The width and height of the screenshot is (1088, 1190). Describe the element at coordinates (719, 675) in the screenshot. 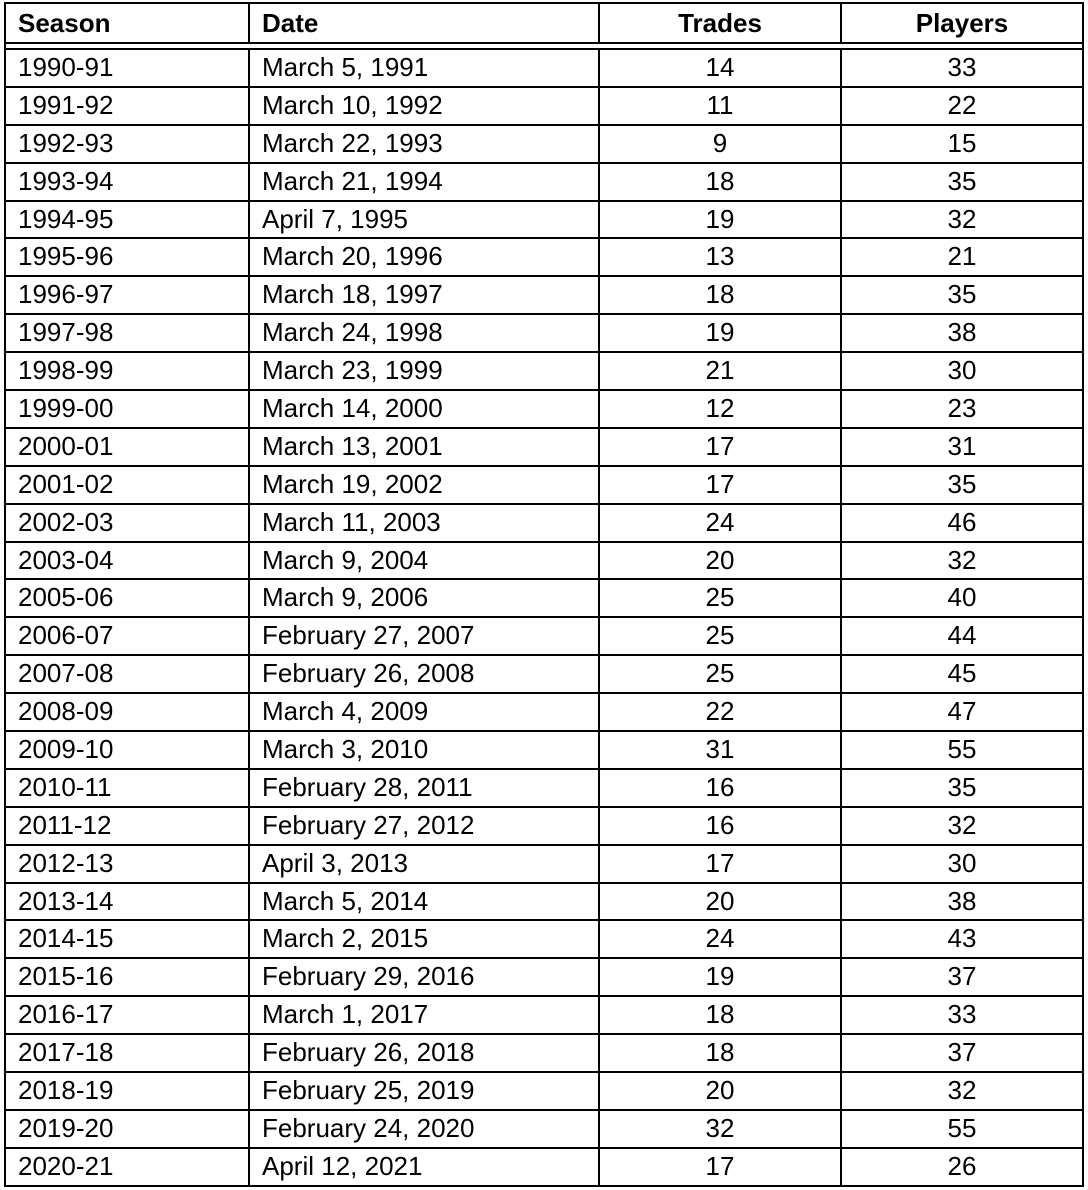

I see `cell-trades: 25` at that location.